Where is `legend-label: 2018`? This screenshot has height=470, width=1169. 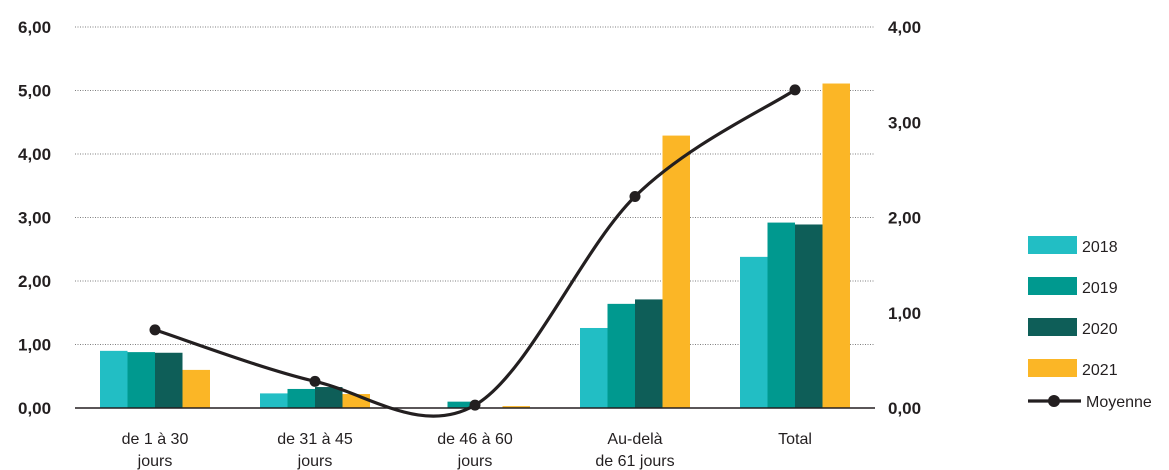 legend-label: 2018 is located at coordinates (1100, 247).